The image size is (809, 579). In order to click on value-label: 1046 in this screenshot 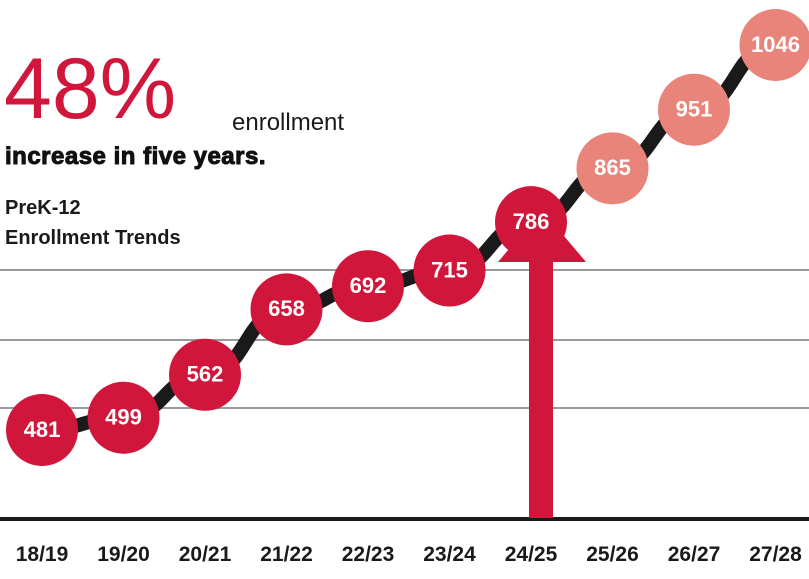, I will do `click(775, 44)`.